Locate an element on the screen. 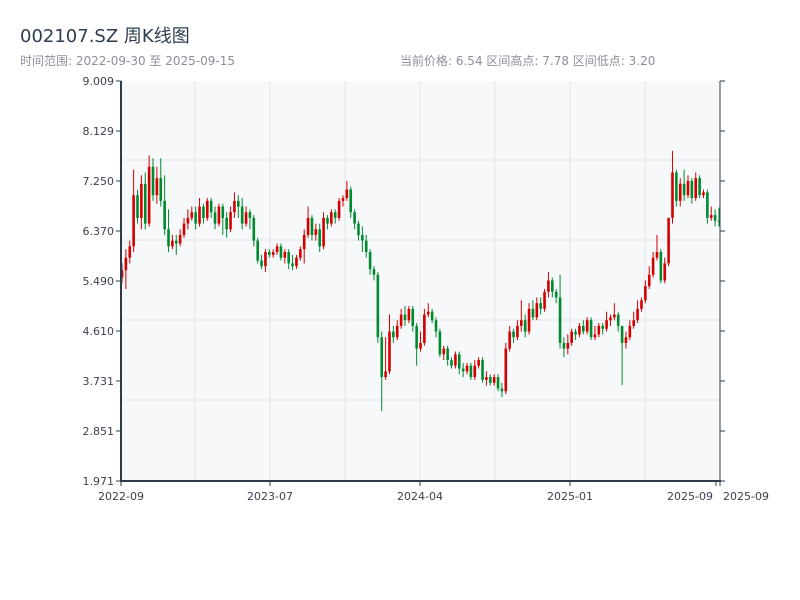 The height and width of the screenshot is (600, 800). x-tick-label: 2025-01 is located at coordinates (570, 496).